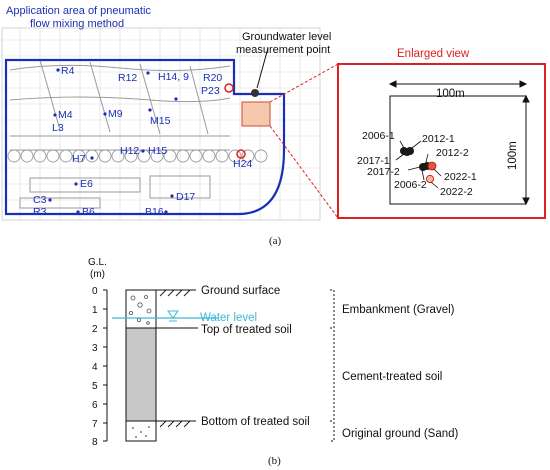  I want to click on depth-tick-label: 7, so click(95, 424).